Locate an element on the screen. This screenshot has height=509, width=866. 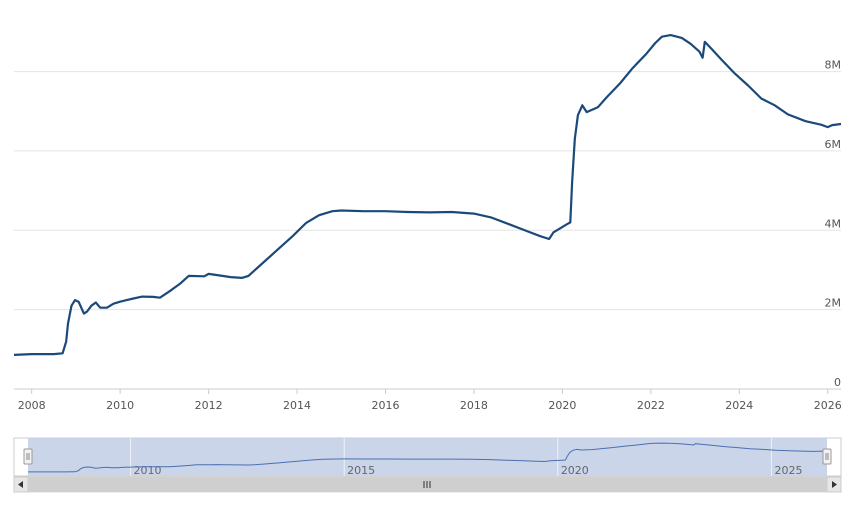
x-tick-label: 2012 is located at coordinates (209, 405).